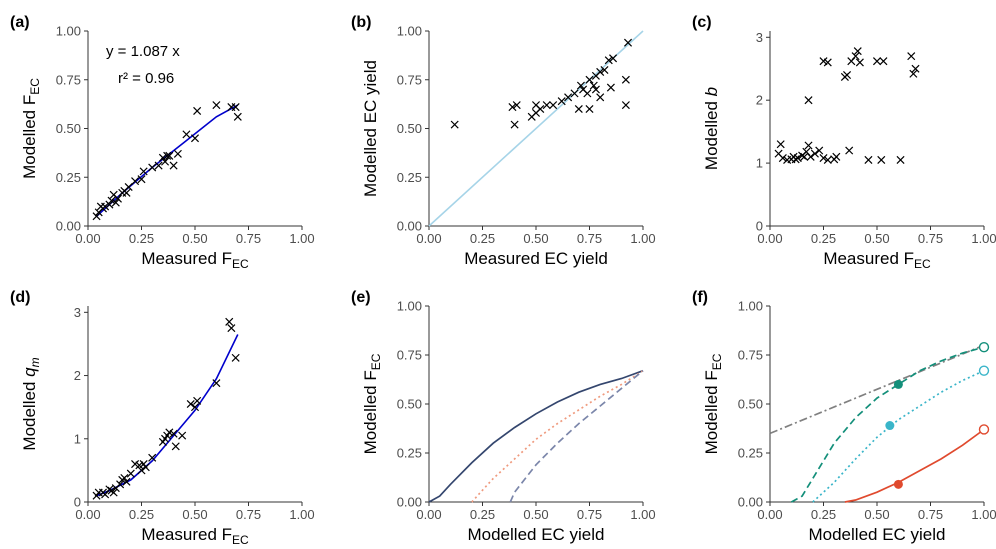 This screenshot has width=996, height=549. I want to click on x-axis-label: Measured FEC, so click(195, 536).